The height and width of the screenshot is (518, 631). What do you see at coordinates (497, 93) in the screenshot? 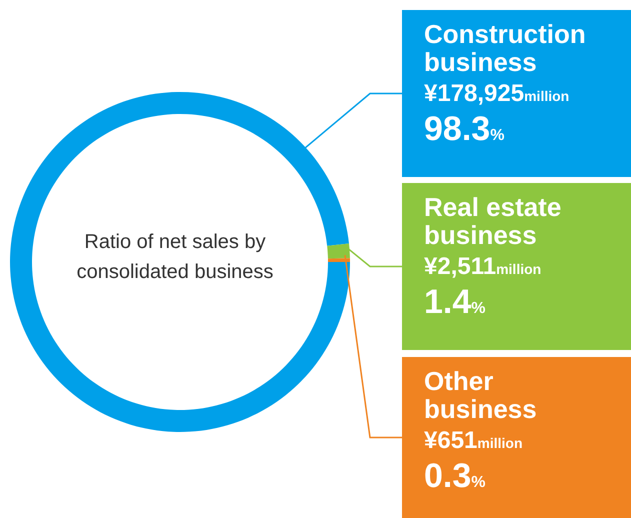
I see `data-label: ¥178,925million` at bounding box center [497, 93].